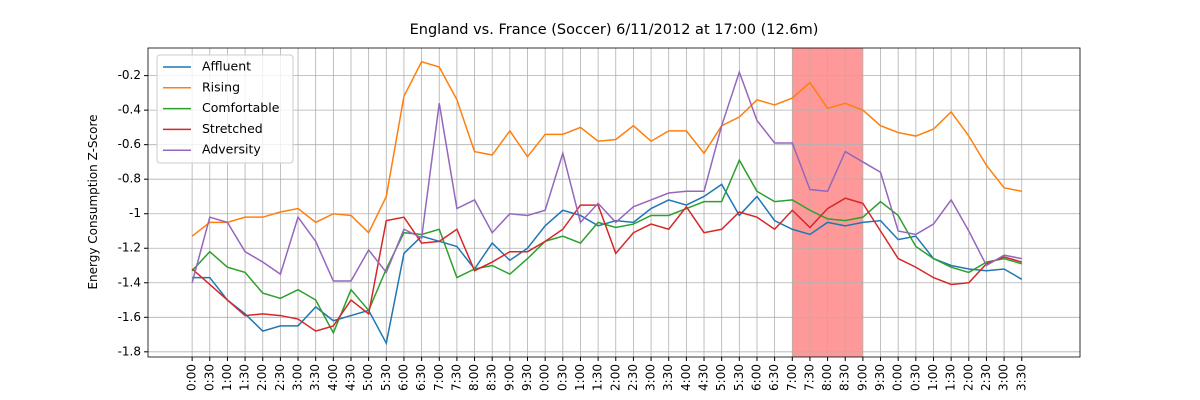 The image size is (1200, 400). Describe the element at coordinates (226, 66) in the screenshot. I see `legend-label: Affluent` at that location.